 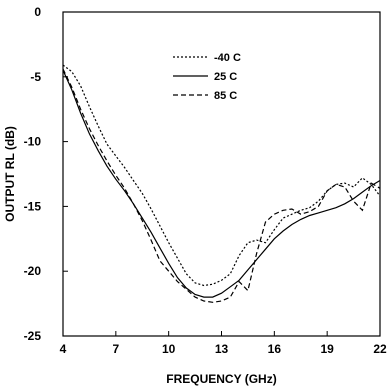 I want to click on legend-label: 85 C, so click(x=225, y=96).